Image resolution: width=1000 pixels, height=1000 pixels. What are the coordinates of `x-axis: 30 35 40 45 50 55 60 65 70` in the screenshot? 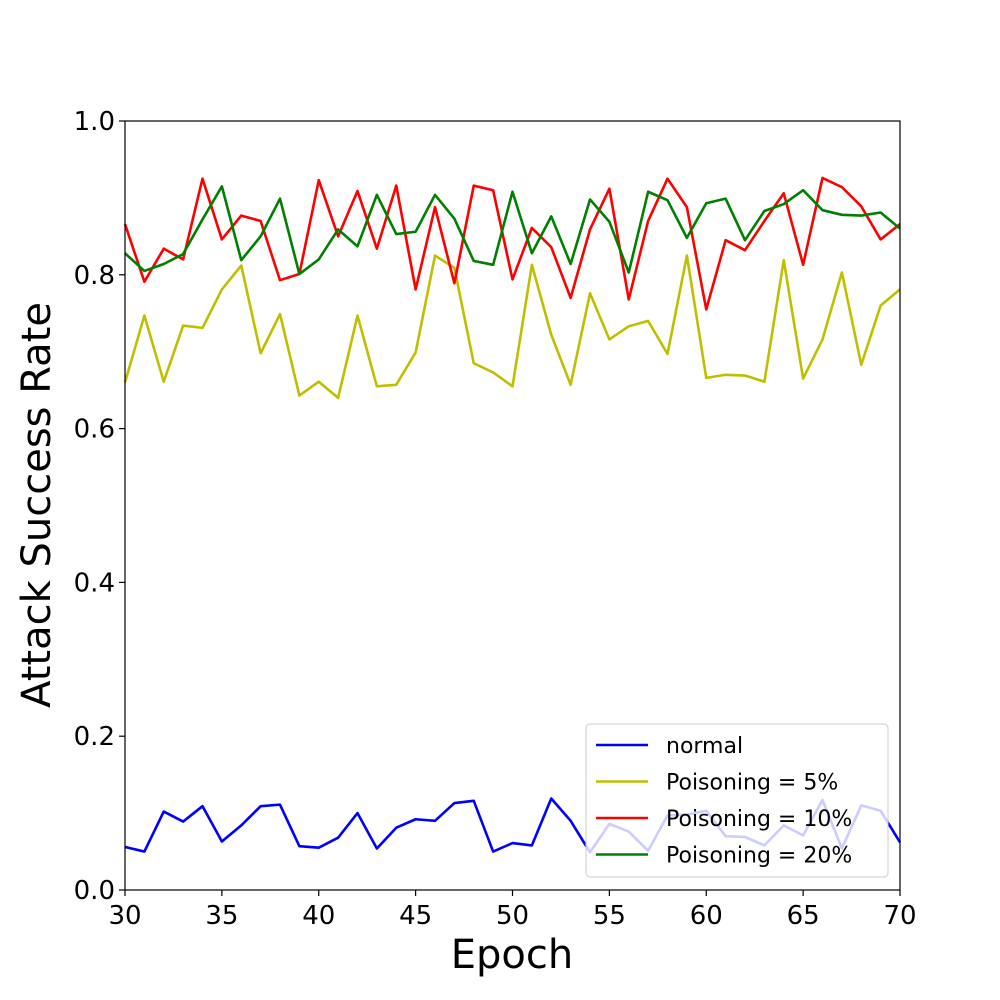 It's located at (512, 910).